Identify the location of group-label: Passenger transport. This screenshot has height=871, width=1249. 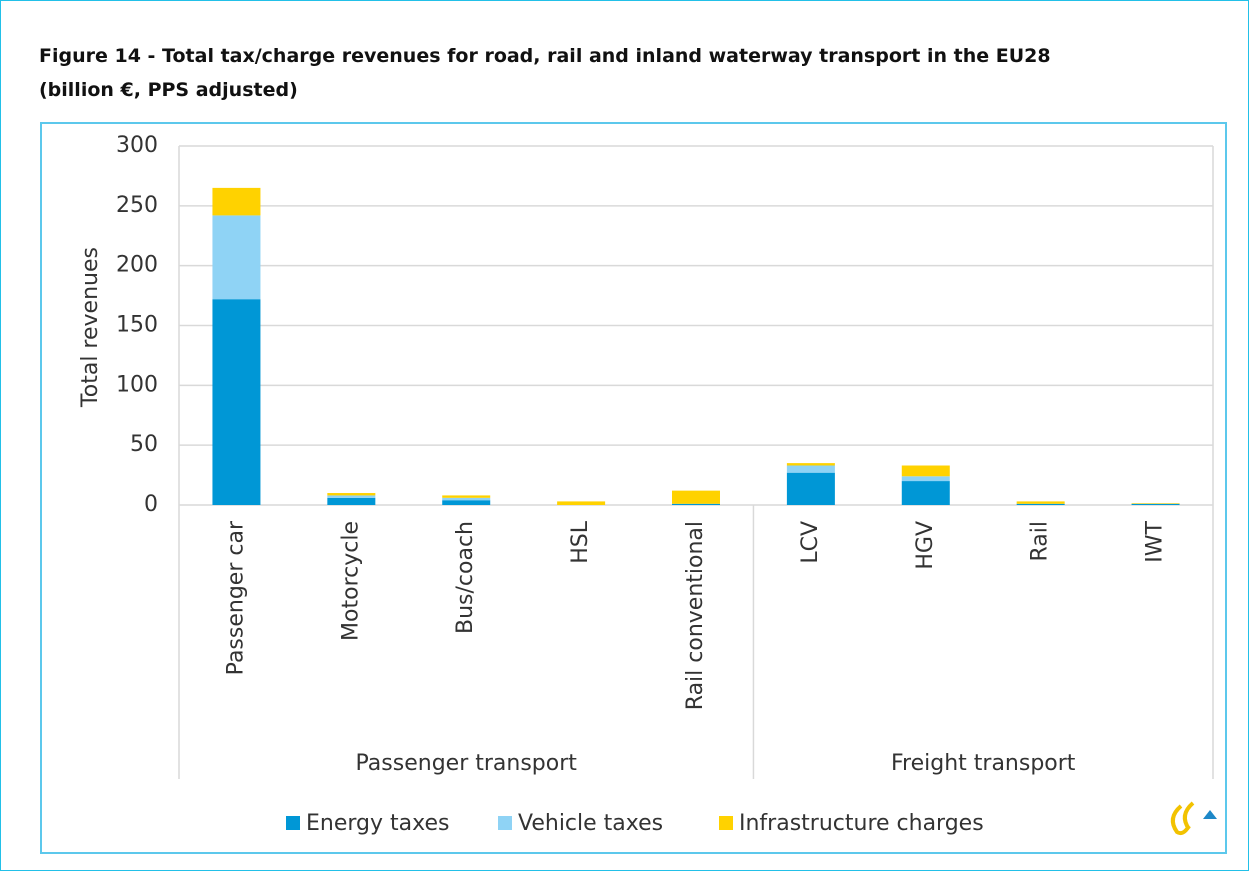
(467, 763).